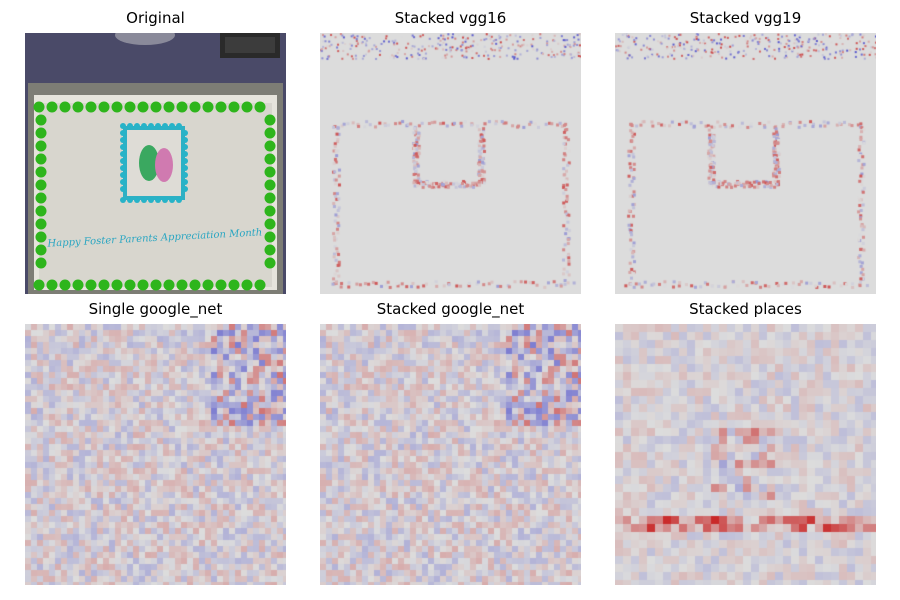  What do you see at coordinates (450, 18) in the screenshot?
I see `panel-title: Stacked vgg16` at bounding box center [450, 18].